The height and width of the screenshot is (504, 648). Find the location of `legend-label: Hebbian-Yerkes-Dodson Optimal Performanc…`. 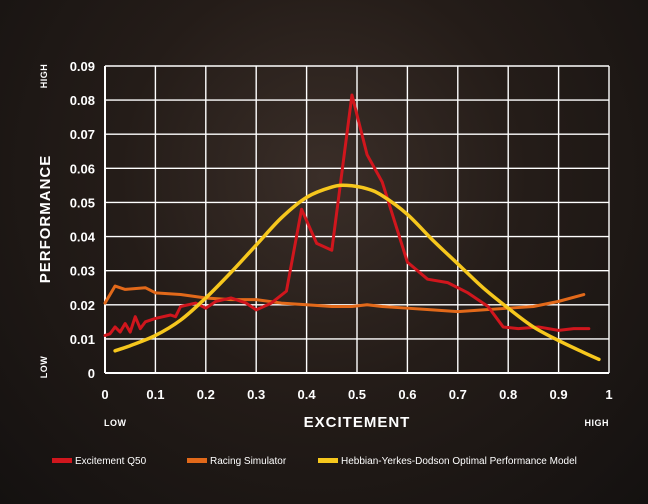

legend-label: Hebbian-Yerkes-Dodson Optimal Performanc… is located at coordinates (459, 461).